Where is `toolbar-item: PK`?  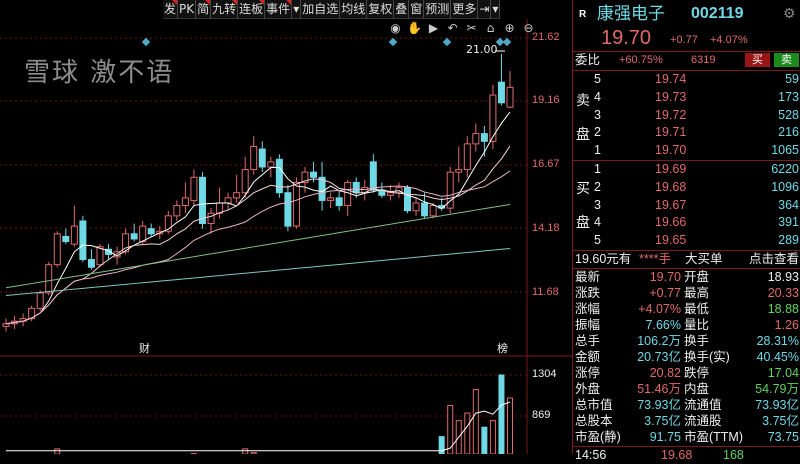 toolbar-item: PK is located at coordinates (187, 9).